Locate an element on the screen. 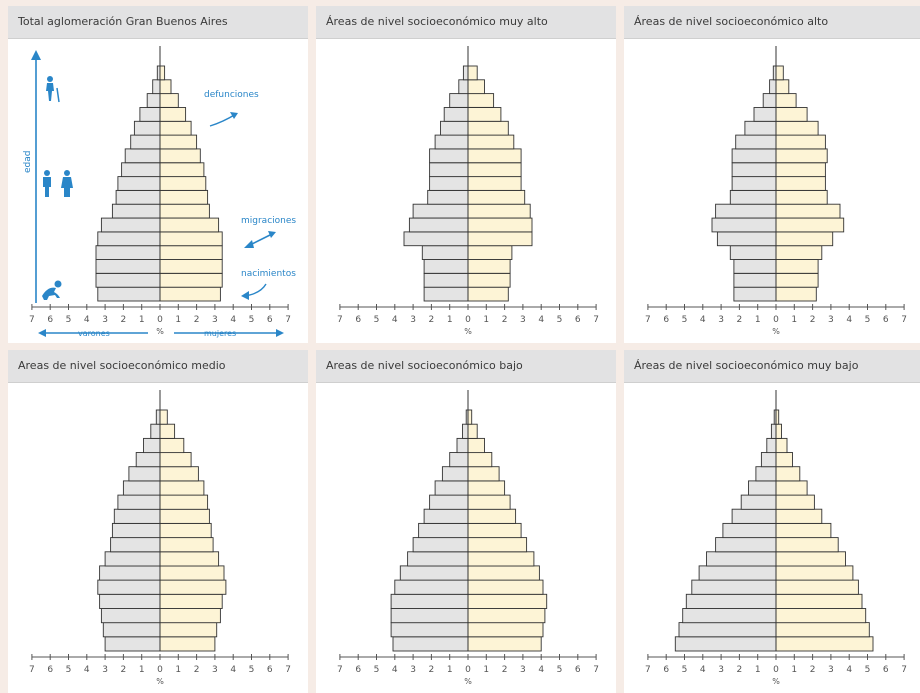 The height and width of the screenshot is (693, 920). adult-woman-icon is located at coordinates (67, 183).